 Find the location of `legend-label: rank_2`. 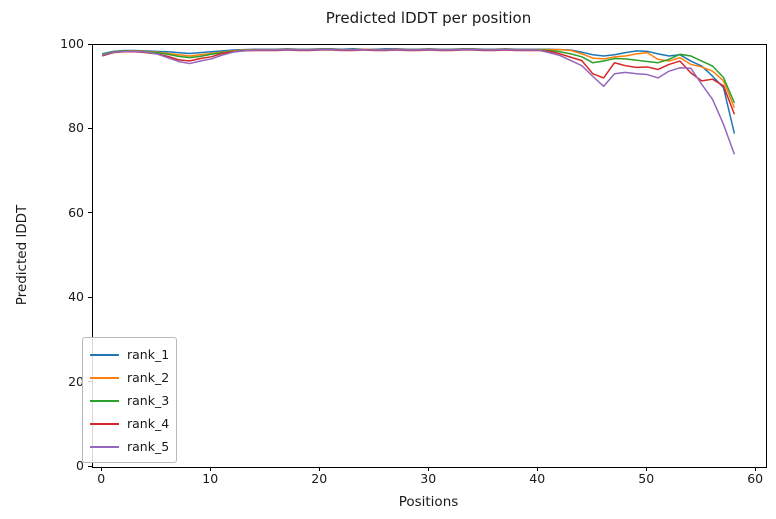

legend-label: rank_2 is located at coordinates (148, 377).